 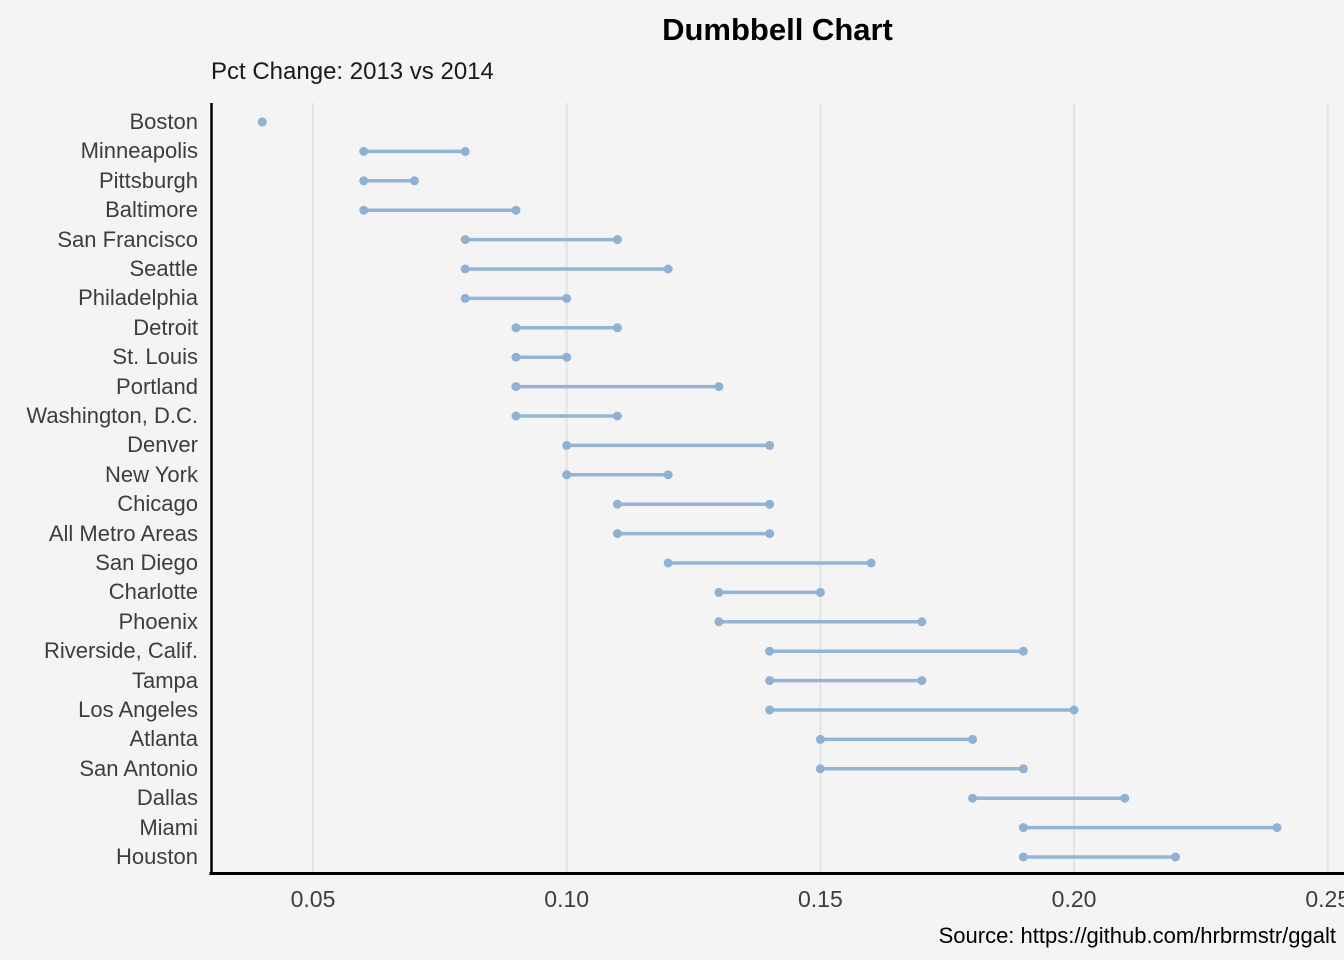 What do you see at coordinates (157, 856) in the screenshot?
I see `y-axis-label: Houston` at bounding box center [157, 856].